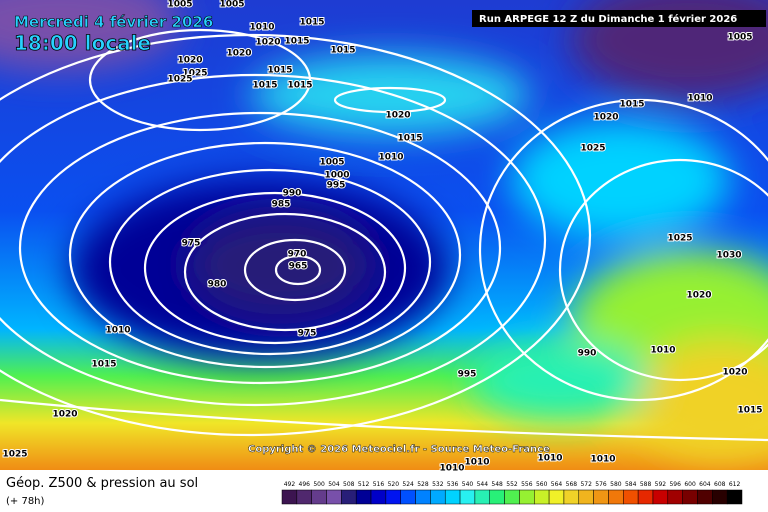 Image resolution: width=768 pixels, height=512 pixels. Describe the element at coordinates (394, 484) in the screenshot. I see `scale-label: 520` at that location.